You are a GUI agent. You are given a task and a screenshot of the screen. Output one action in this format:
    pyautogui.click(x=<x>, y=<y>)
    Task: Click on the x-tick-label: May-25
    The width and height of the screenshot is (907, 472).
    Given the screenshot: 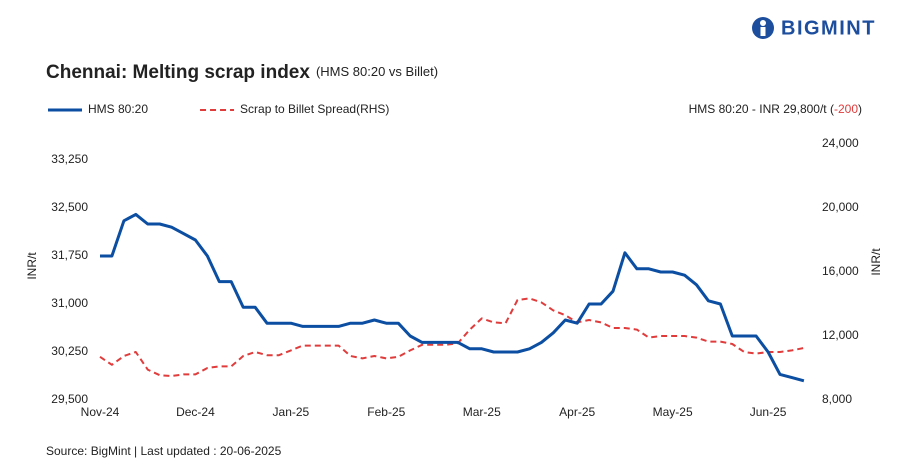 What is the action you would take?
    pyautogui.click(x=673, y=412)
    